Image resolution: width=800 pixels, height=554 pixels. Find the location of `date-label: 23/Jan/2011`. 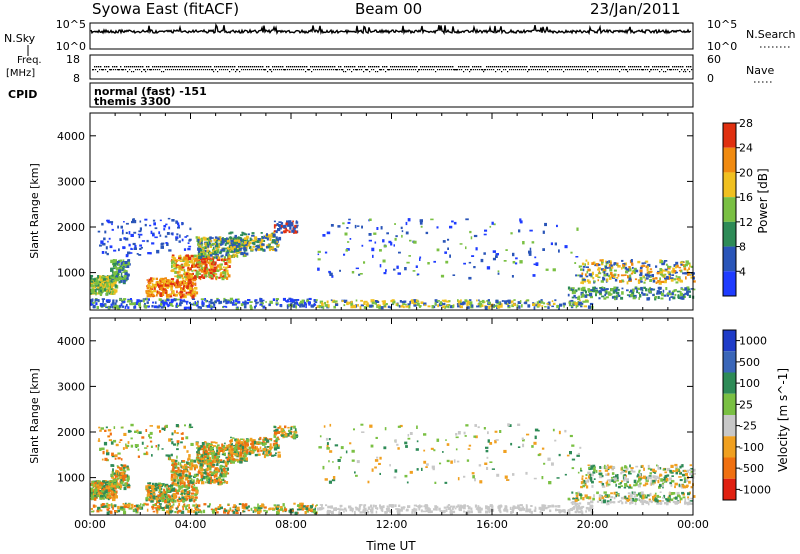

date-label: 23/Jan/2011 is located at coordinates (635, 9).